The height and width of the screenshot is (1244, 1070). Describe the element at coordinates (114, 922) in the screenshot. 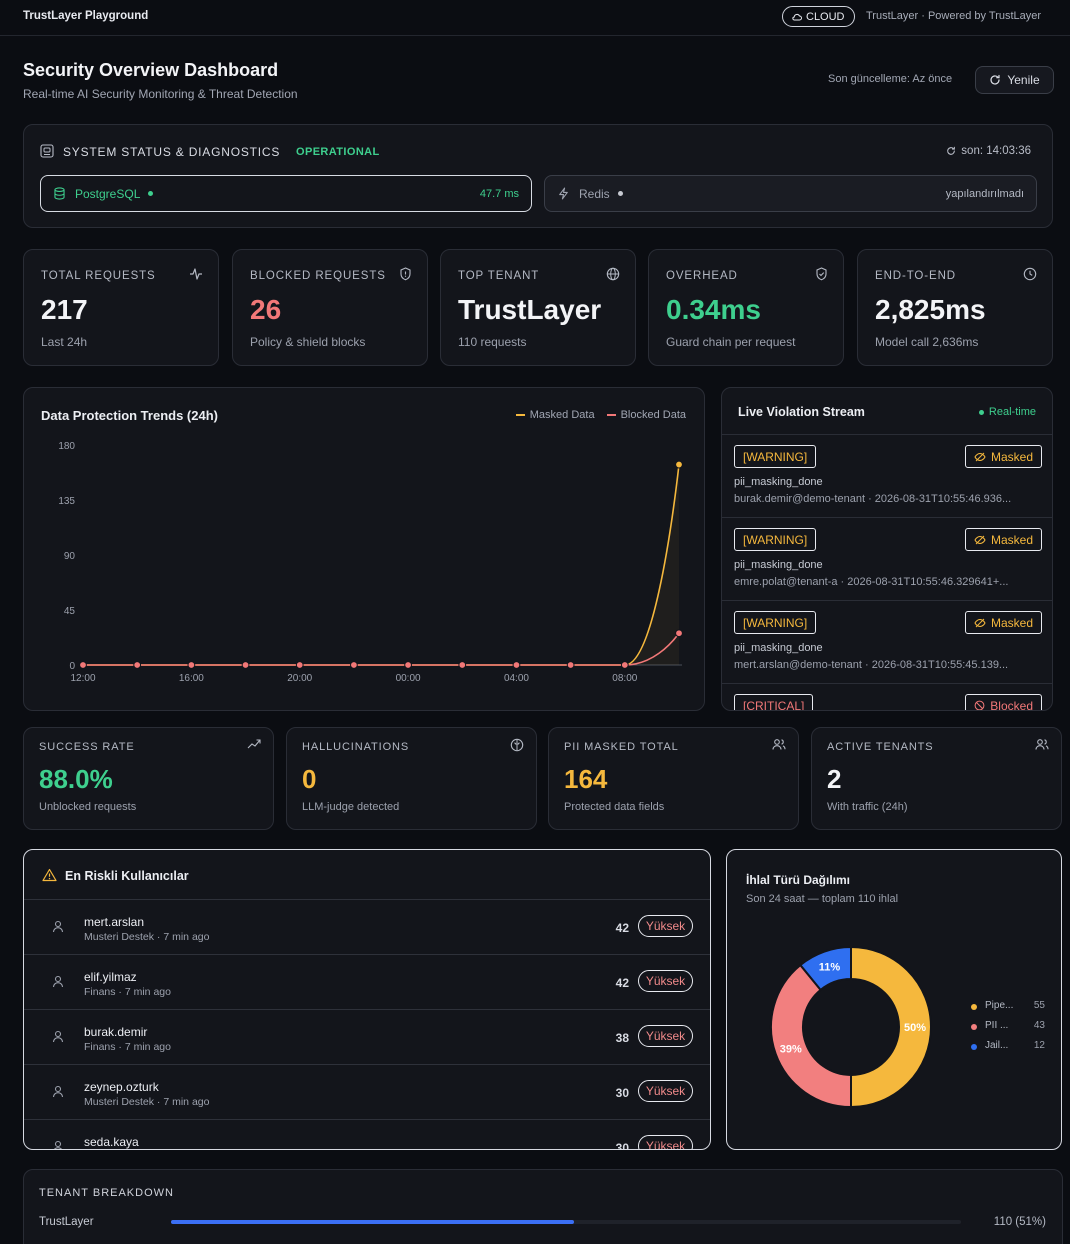

I see `user-name: mert.arslan` at that location.